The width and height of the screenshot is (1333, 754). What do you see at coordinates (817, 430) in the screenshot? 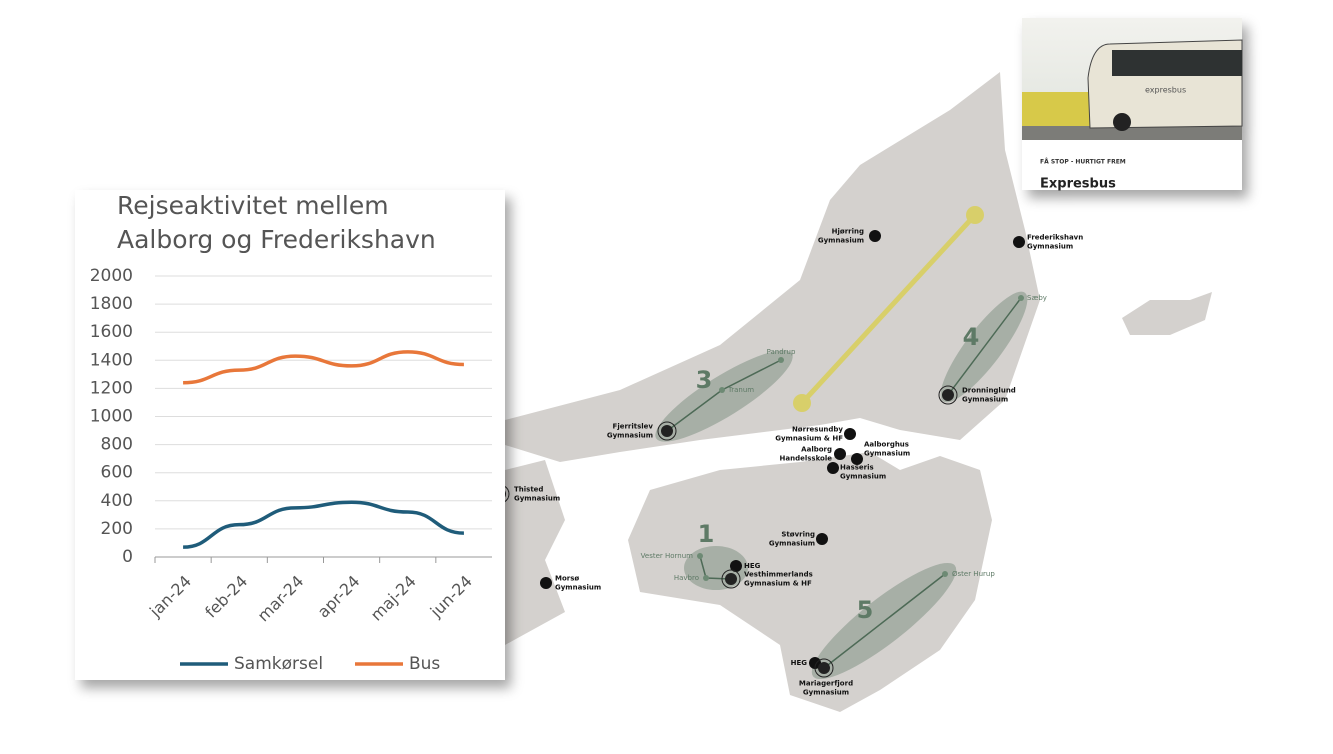
I see `place-label: Nørresundby` at bounding box center [817, 430].